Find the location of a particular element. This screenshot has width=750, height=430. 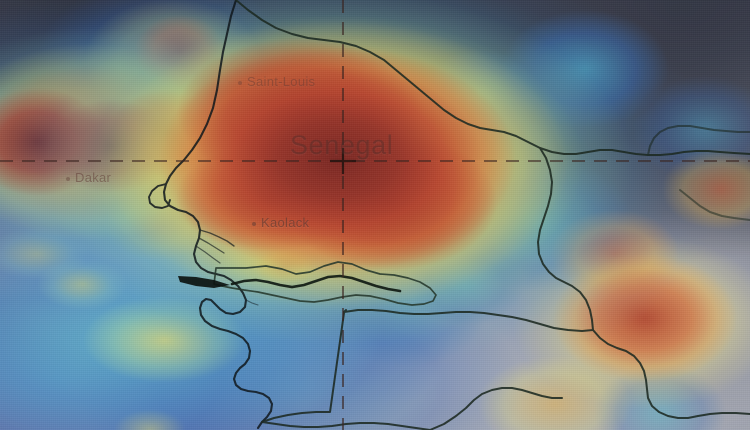

gambia-river is located at coordinates (316, 283).